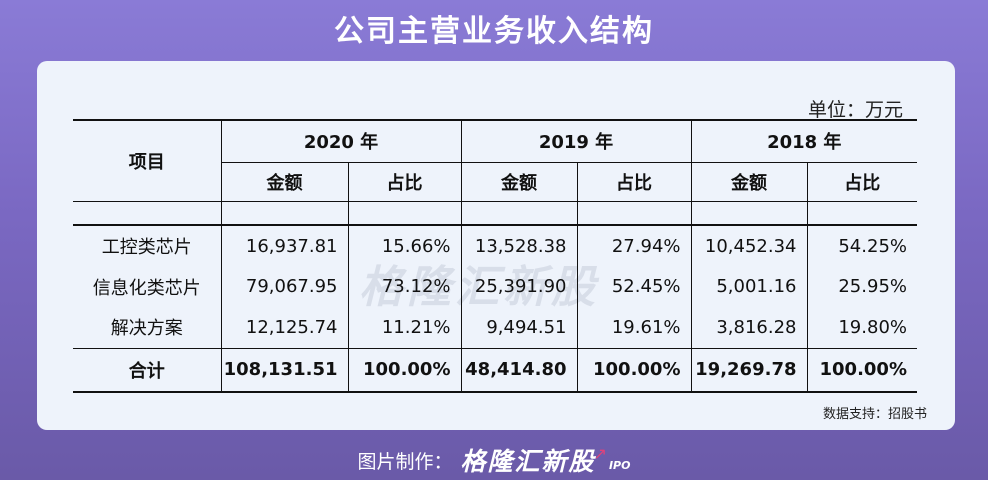  Describe the element at coordinates (147, 160) in the screenshot. I see `header-item: 项目` at that location.